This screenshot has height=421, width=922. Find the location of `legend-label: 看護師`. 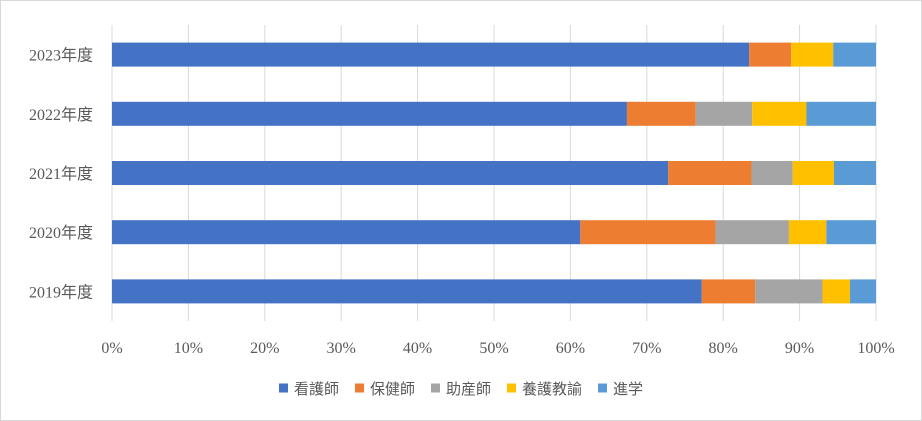

legend-label: 看護師 is located at coordinates (316, 389).